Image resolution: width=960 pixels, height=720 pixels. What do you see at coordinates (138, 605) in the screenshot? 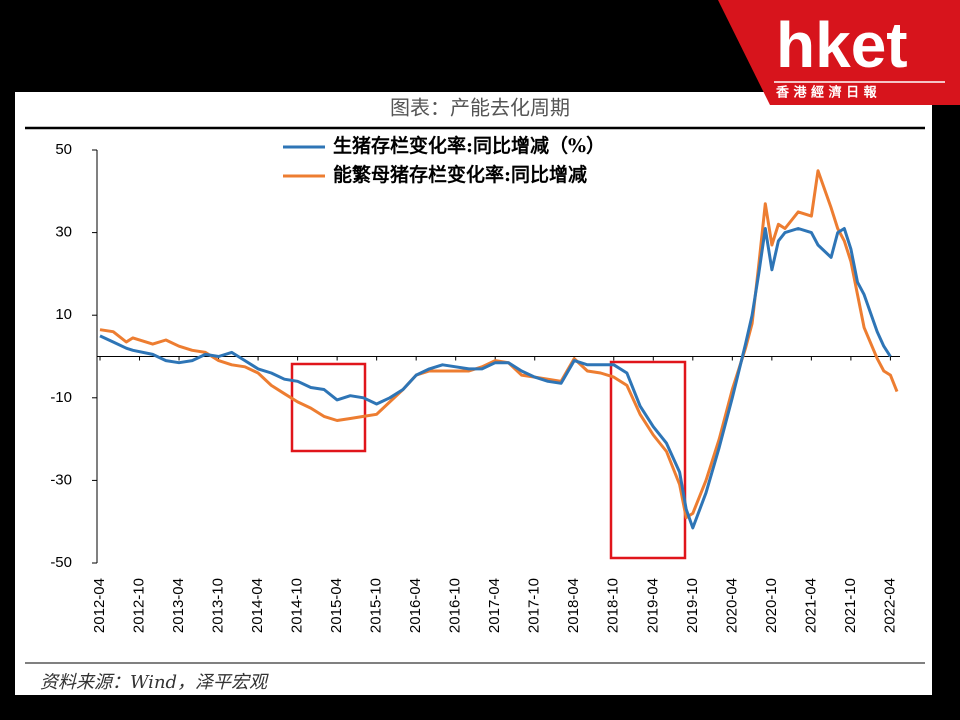
I see `x-tick-label: 2012-10` at bounding box center [138, 605].